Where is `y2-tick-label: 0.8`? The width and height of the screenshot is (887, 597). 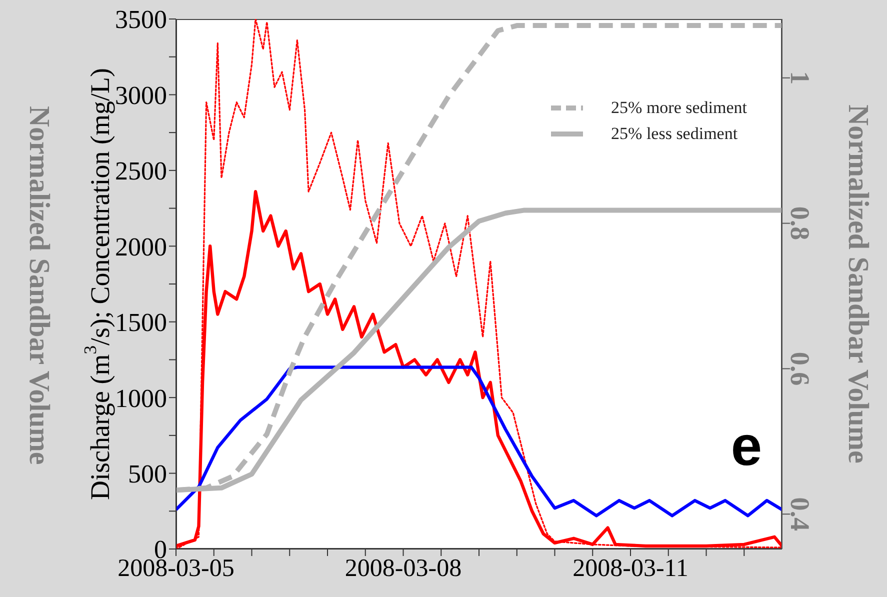
y2-tick-label: 0.8 is located at coordinates (800, 223).